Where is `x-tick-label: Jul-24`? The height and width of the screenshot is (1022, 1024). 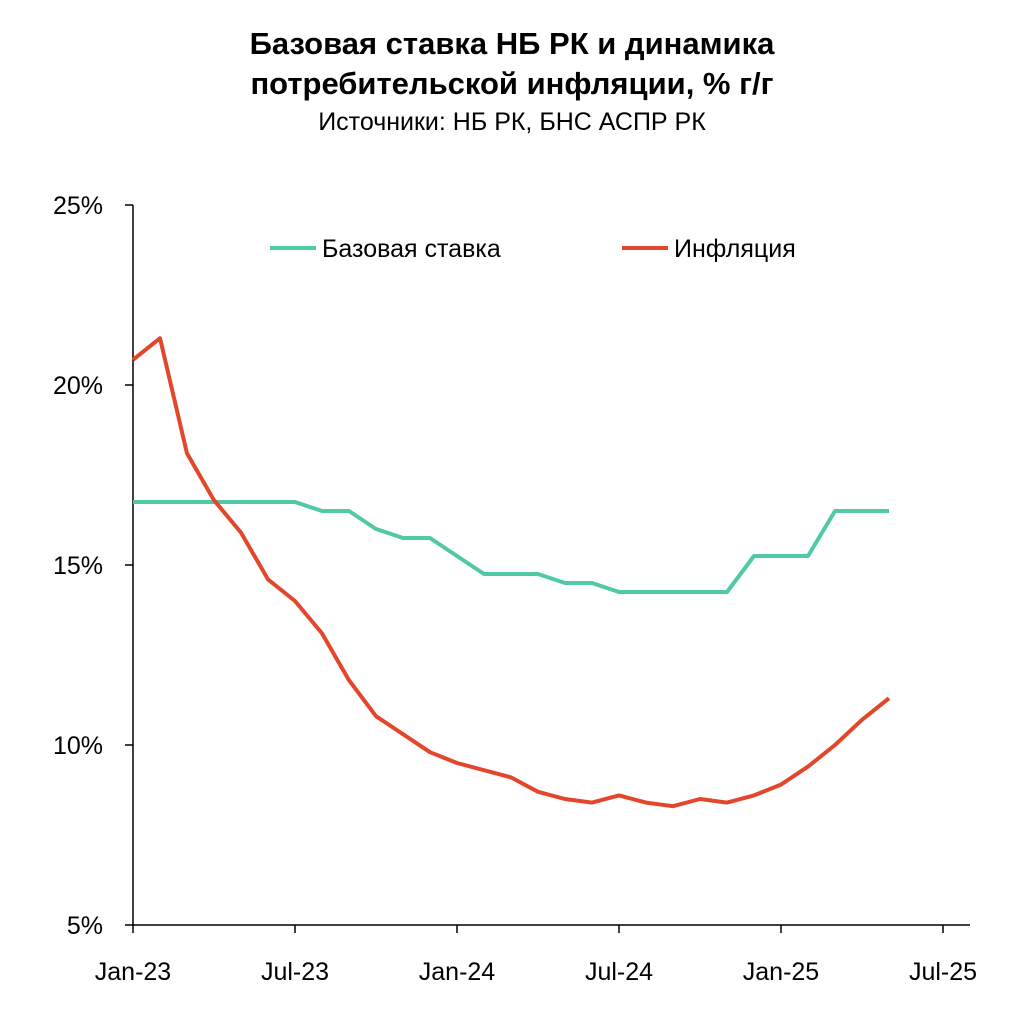 x-tick-label: Jul-24 is located at coordinates (619, 972).